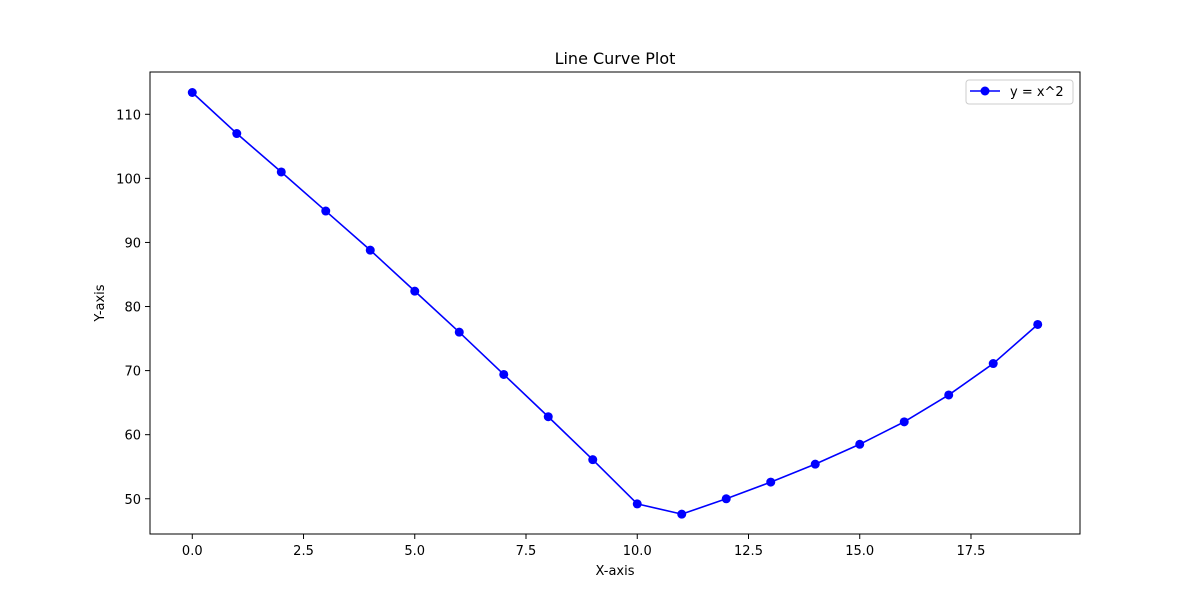  What do you see at coordinates (128, 179) in the screenshot?
I see `y-tick-label: 100` at bounding box center [128, 179].